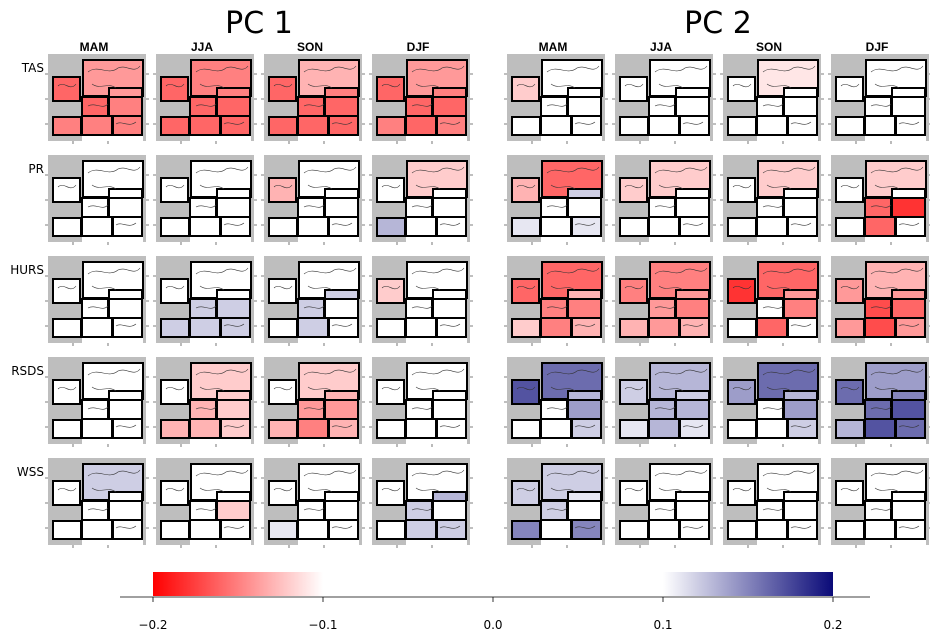 Image resolution: width=930 pixels, height=636 pixels. What do you see at coordinates (36, 169) in the screenshot?
I see `variable-label: PR` at bounding box center [36, 169].